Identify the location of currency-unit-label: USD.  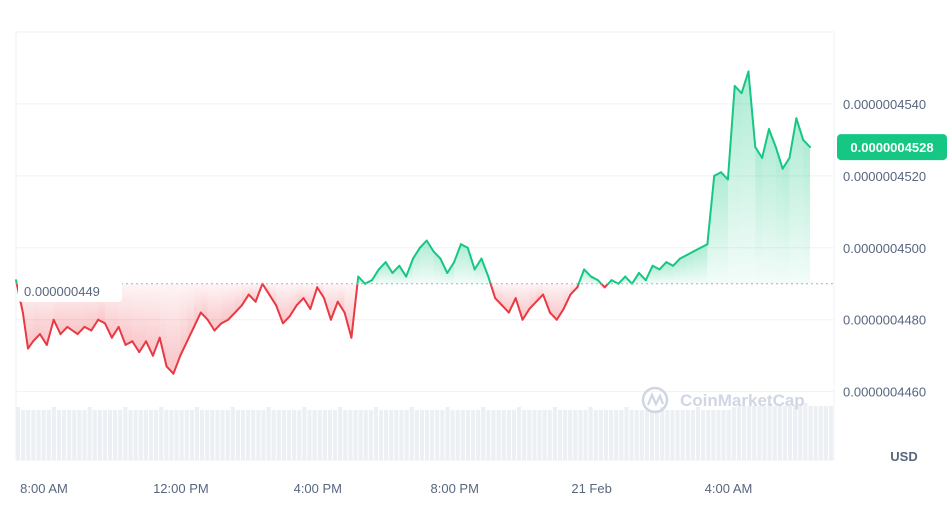
(903, 456).